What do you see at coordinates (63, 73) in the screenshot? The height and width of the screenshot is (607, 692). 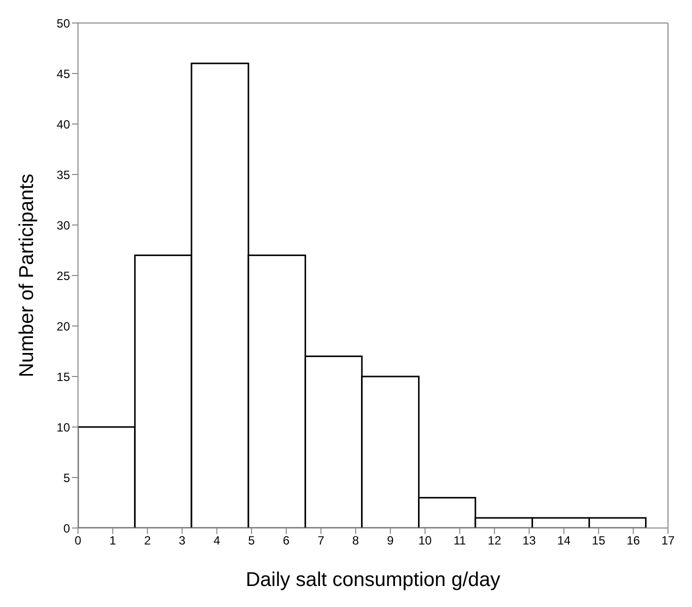 I see `y-tick-label: 45` at bounding box center [63, 73].